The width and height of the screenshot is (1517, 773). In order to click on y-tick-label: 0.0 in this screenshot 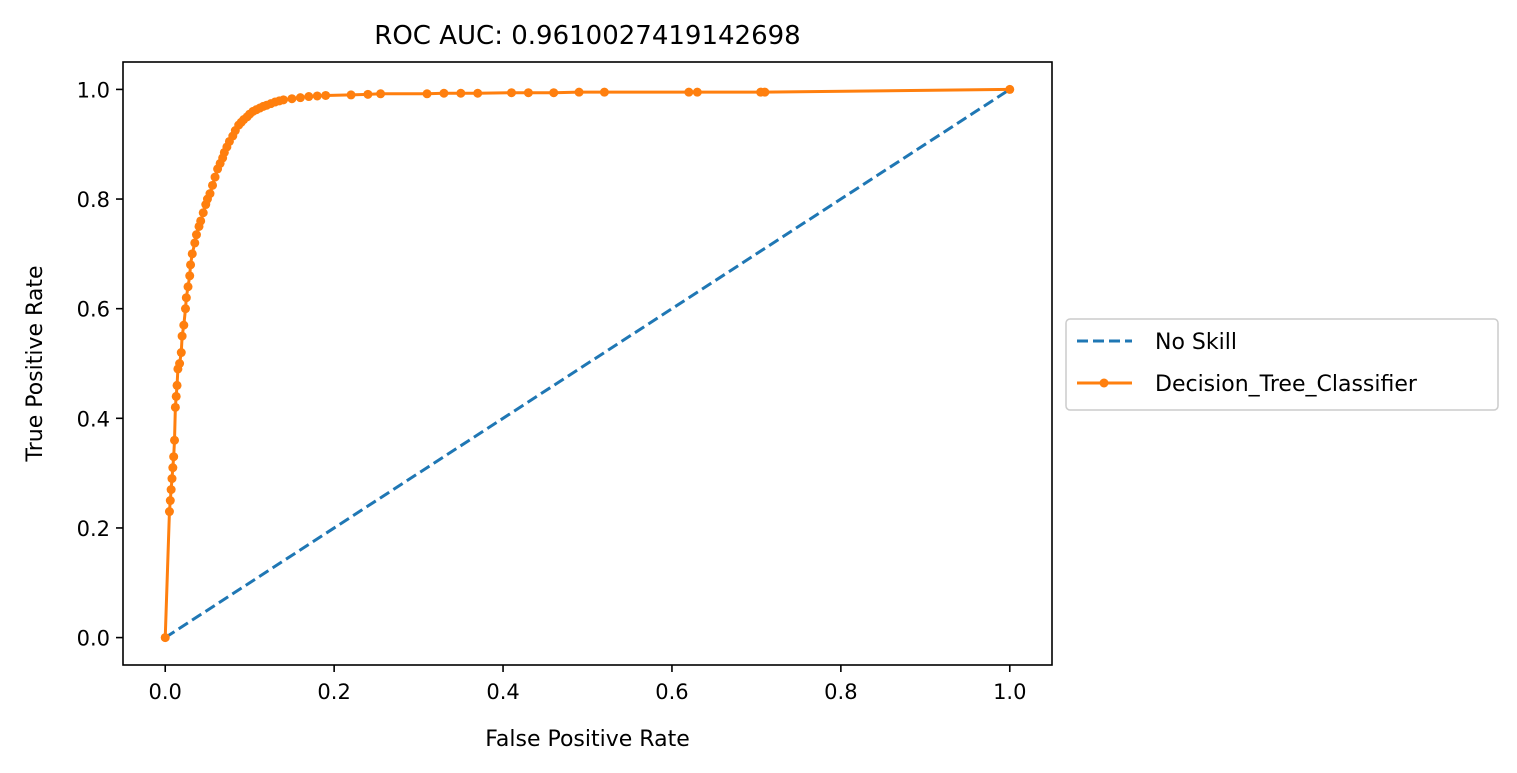, I will do `click(93, 639)`.